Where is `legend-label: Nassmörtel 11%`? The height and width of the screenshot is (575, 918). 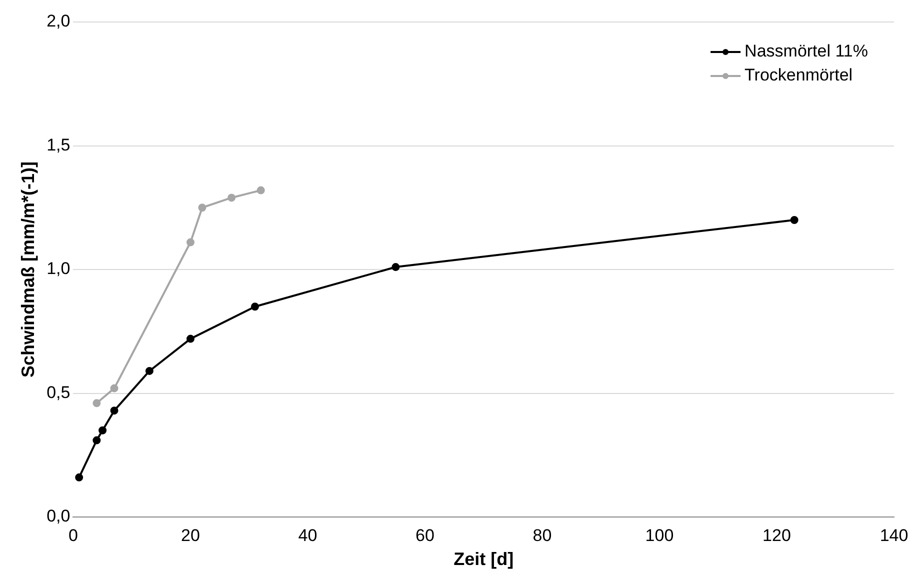
legend-label: Nassmörtel 11% is located at coordinates (806, 51).